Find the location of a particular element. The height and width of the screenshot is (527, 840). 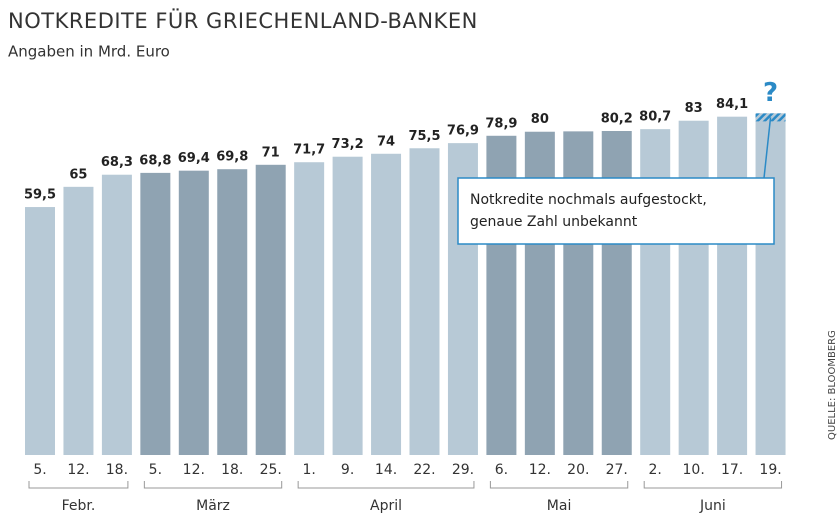

value-label: 68,8 is located at coordinates (155, 160).